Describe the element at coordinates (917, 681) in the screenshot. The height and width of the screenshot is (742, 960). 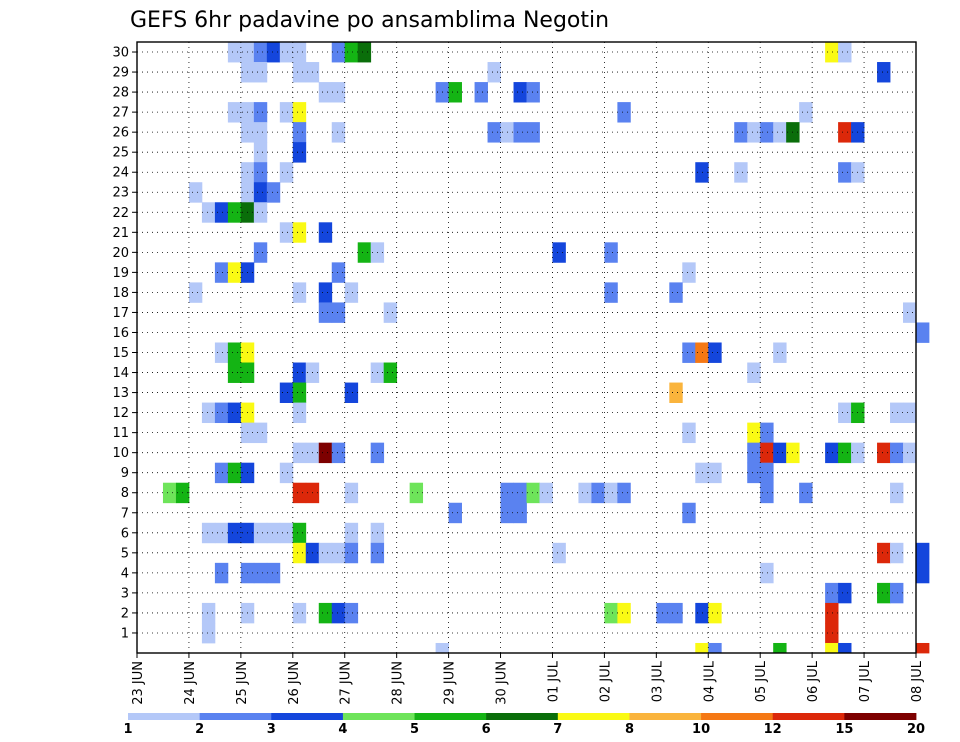
I see `x-tick-label: 08 JUL` at that location.